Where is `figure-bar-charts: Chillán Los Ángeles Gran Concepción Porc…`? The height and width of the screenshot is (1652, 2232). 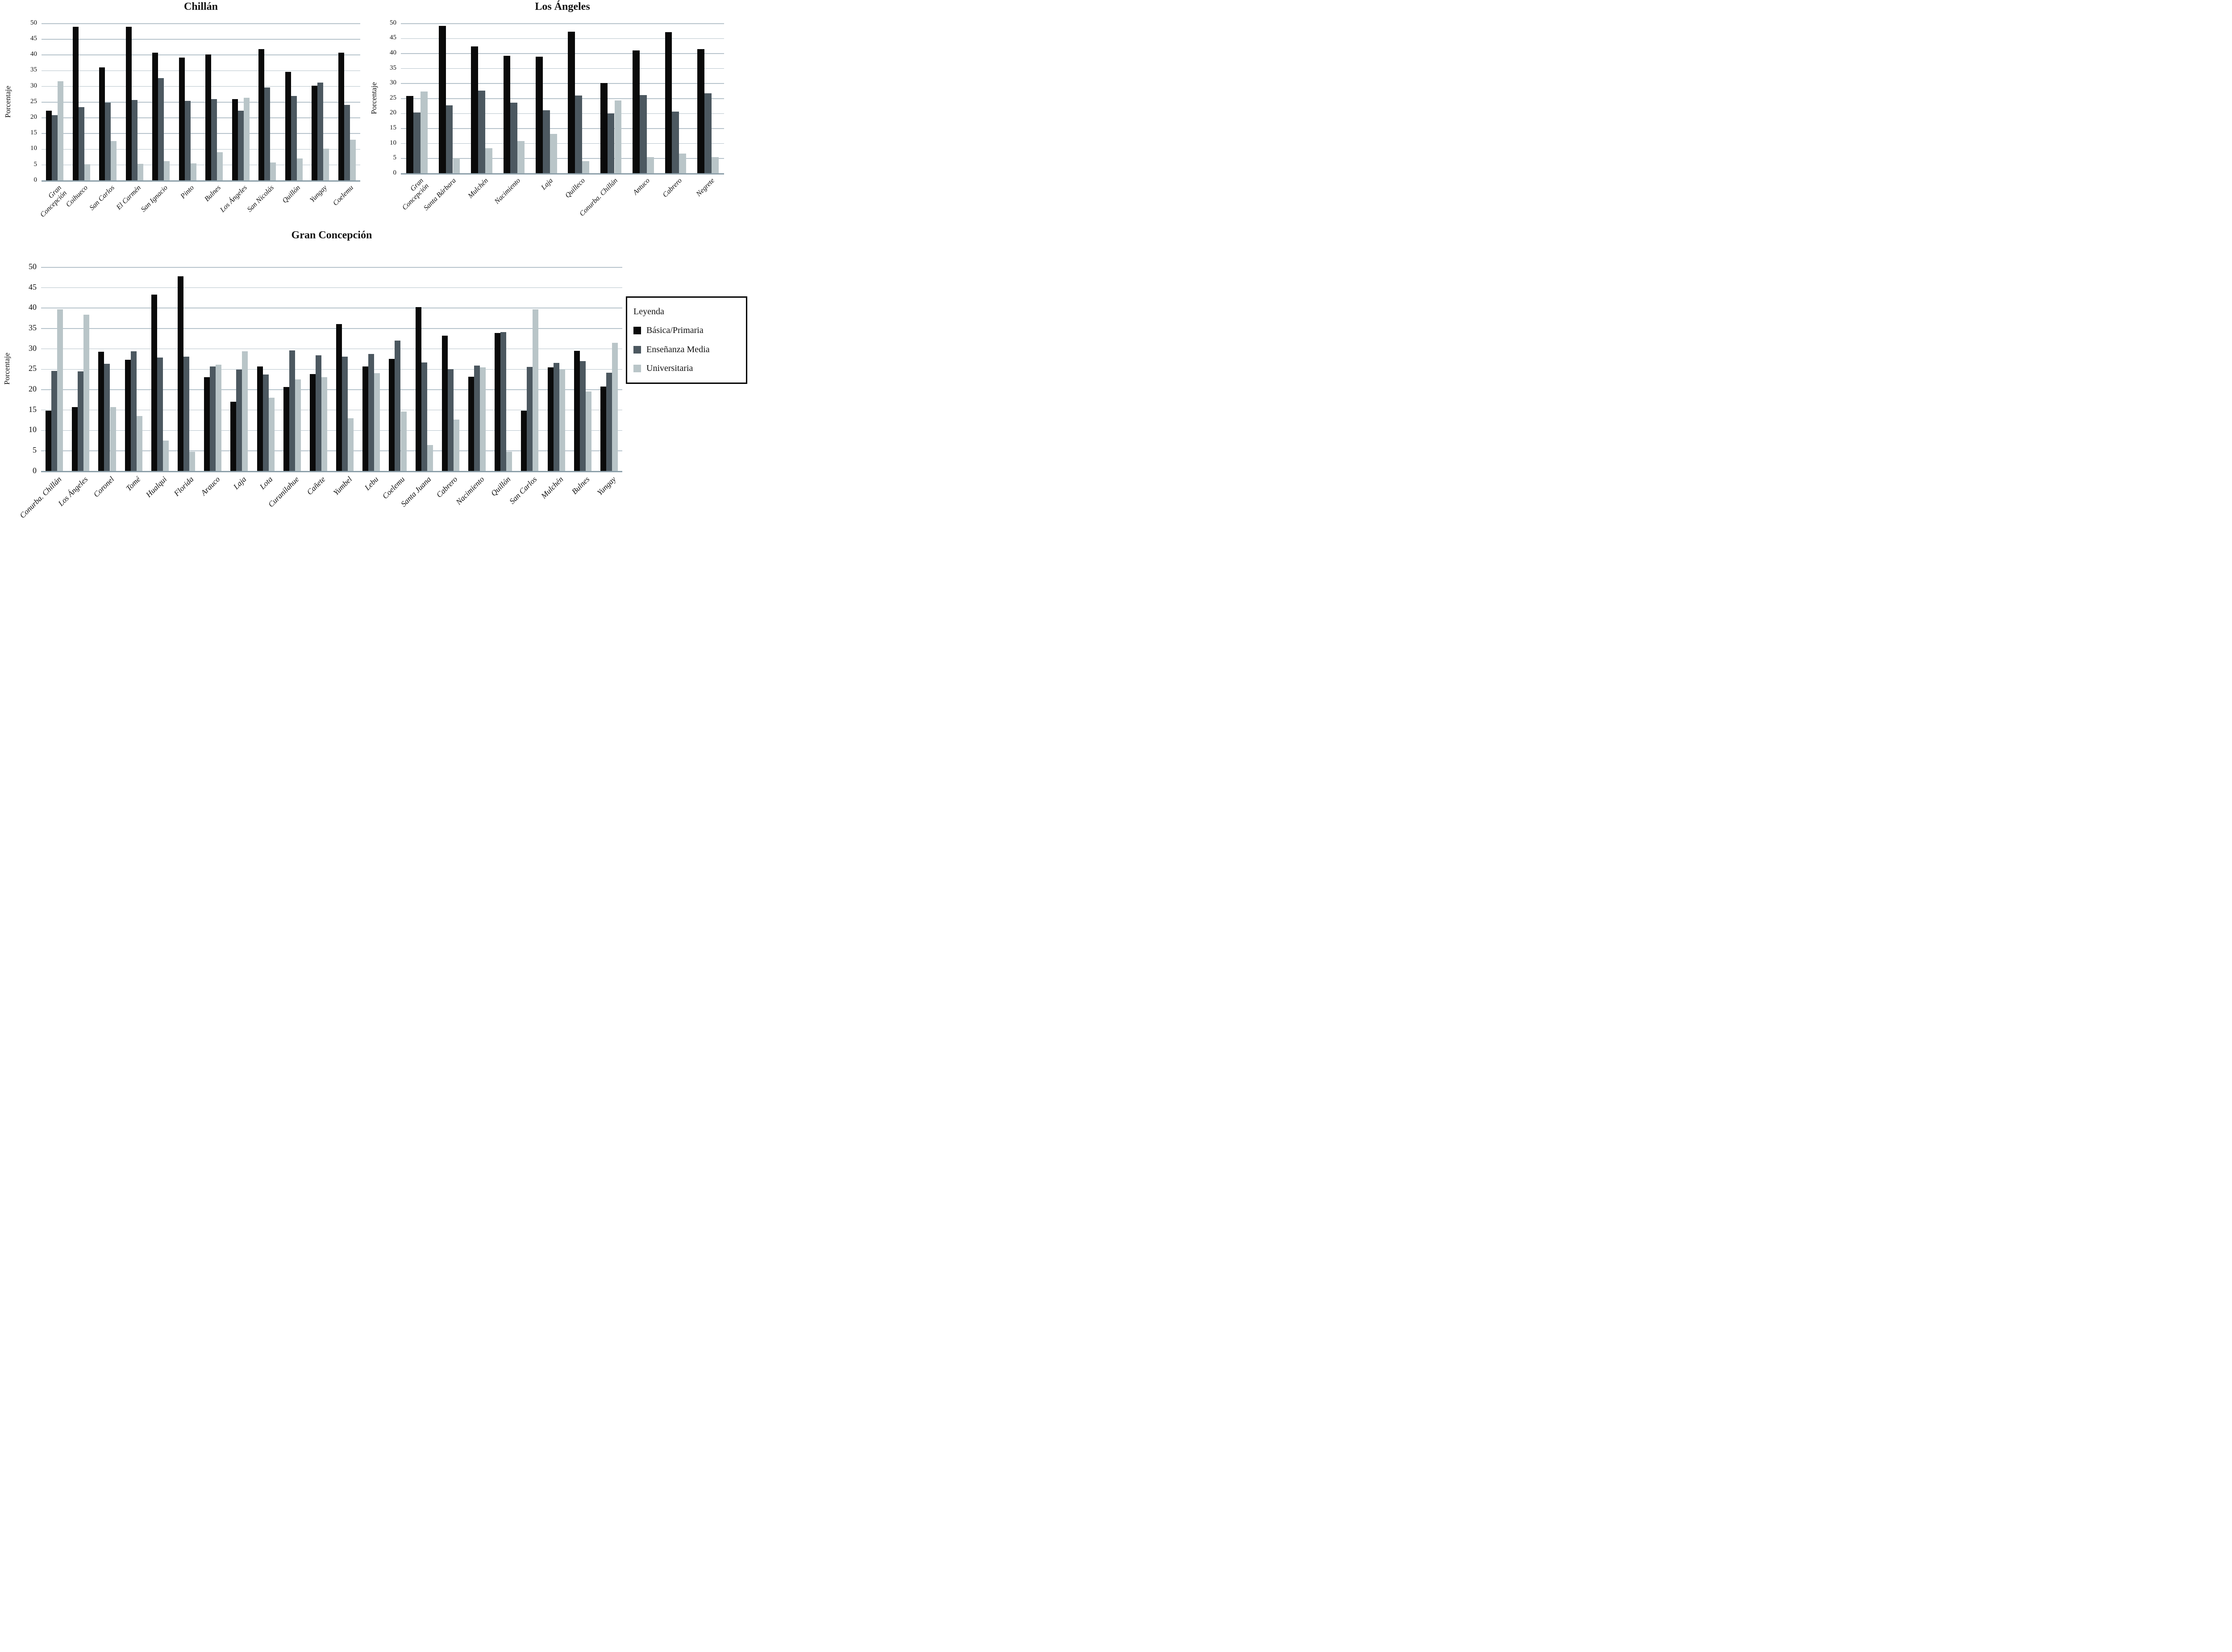
figure-bar-charts: Chillán Los Ángeles Gran Concepción Porc… is located at coordinates (375, 275).